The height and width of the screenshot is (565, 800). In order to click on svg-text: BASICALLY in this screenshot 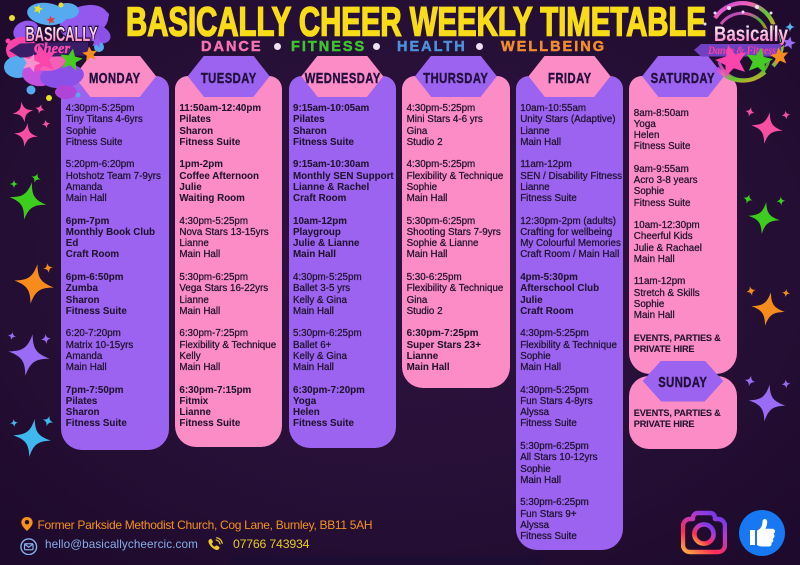, I will do `click(62, 35)`.